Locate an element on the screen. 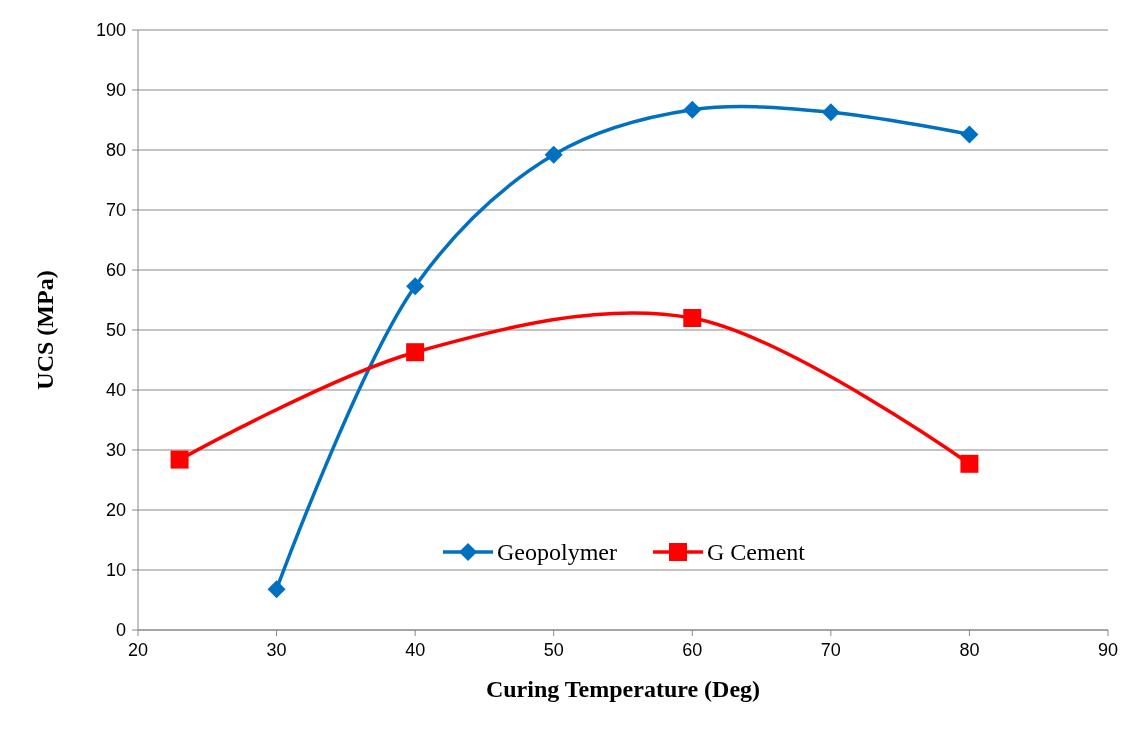  legend-label: Geopolymer is located at coordinates (557, 552).